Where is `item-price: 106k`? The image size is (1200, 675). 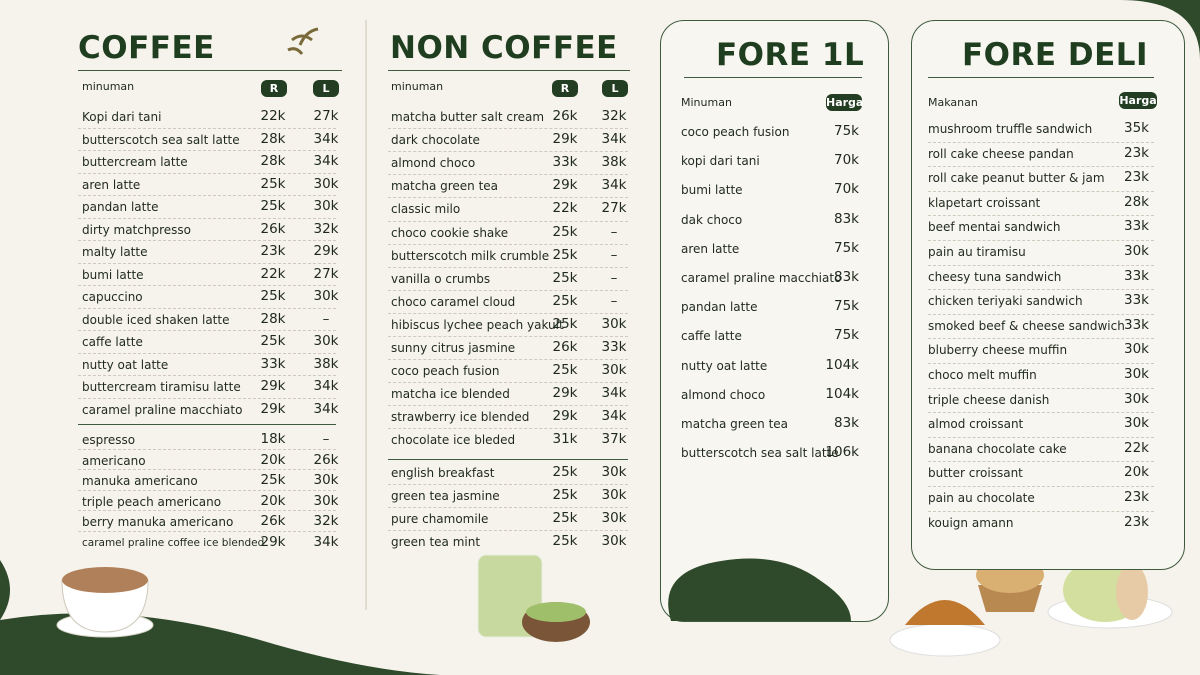
item-price: 106k is located at coordinates (842, 452).